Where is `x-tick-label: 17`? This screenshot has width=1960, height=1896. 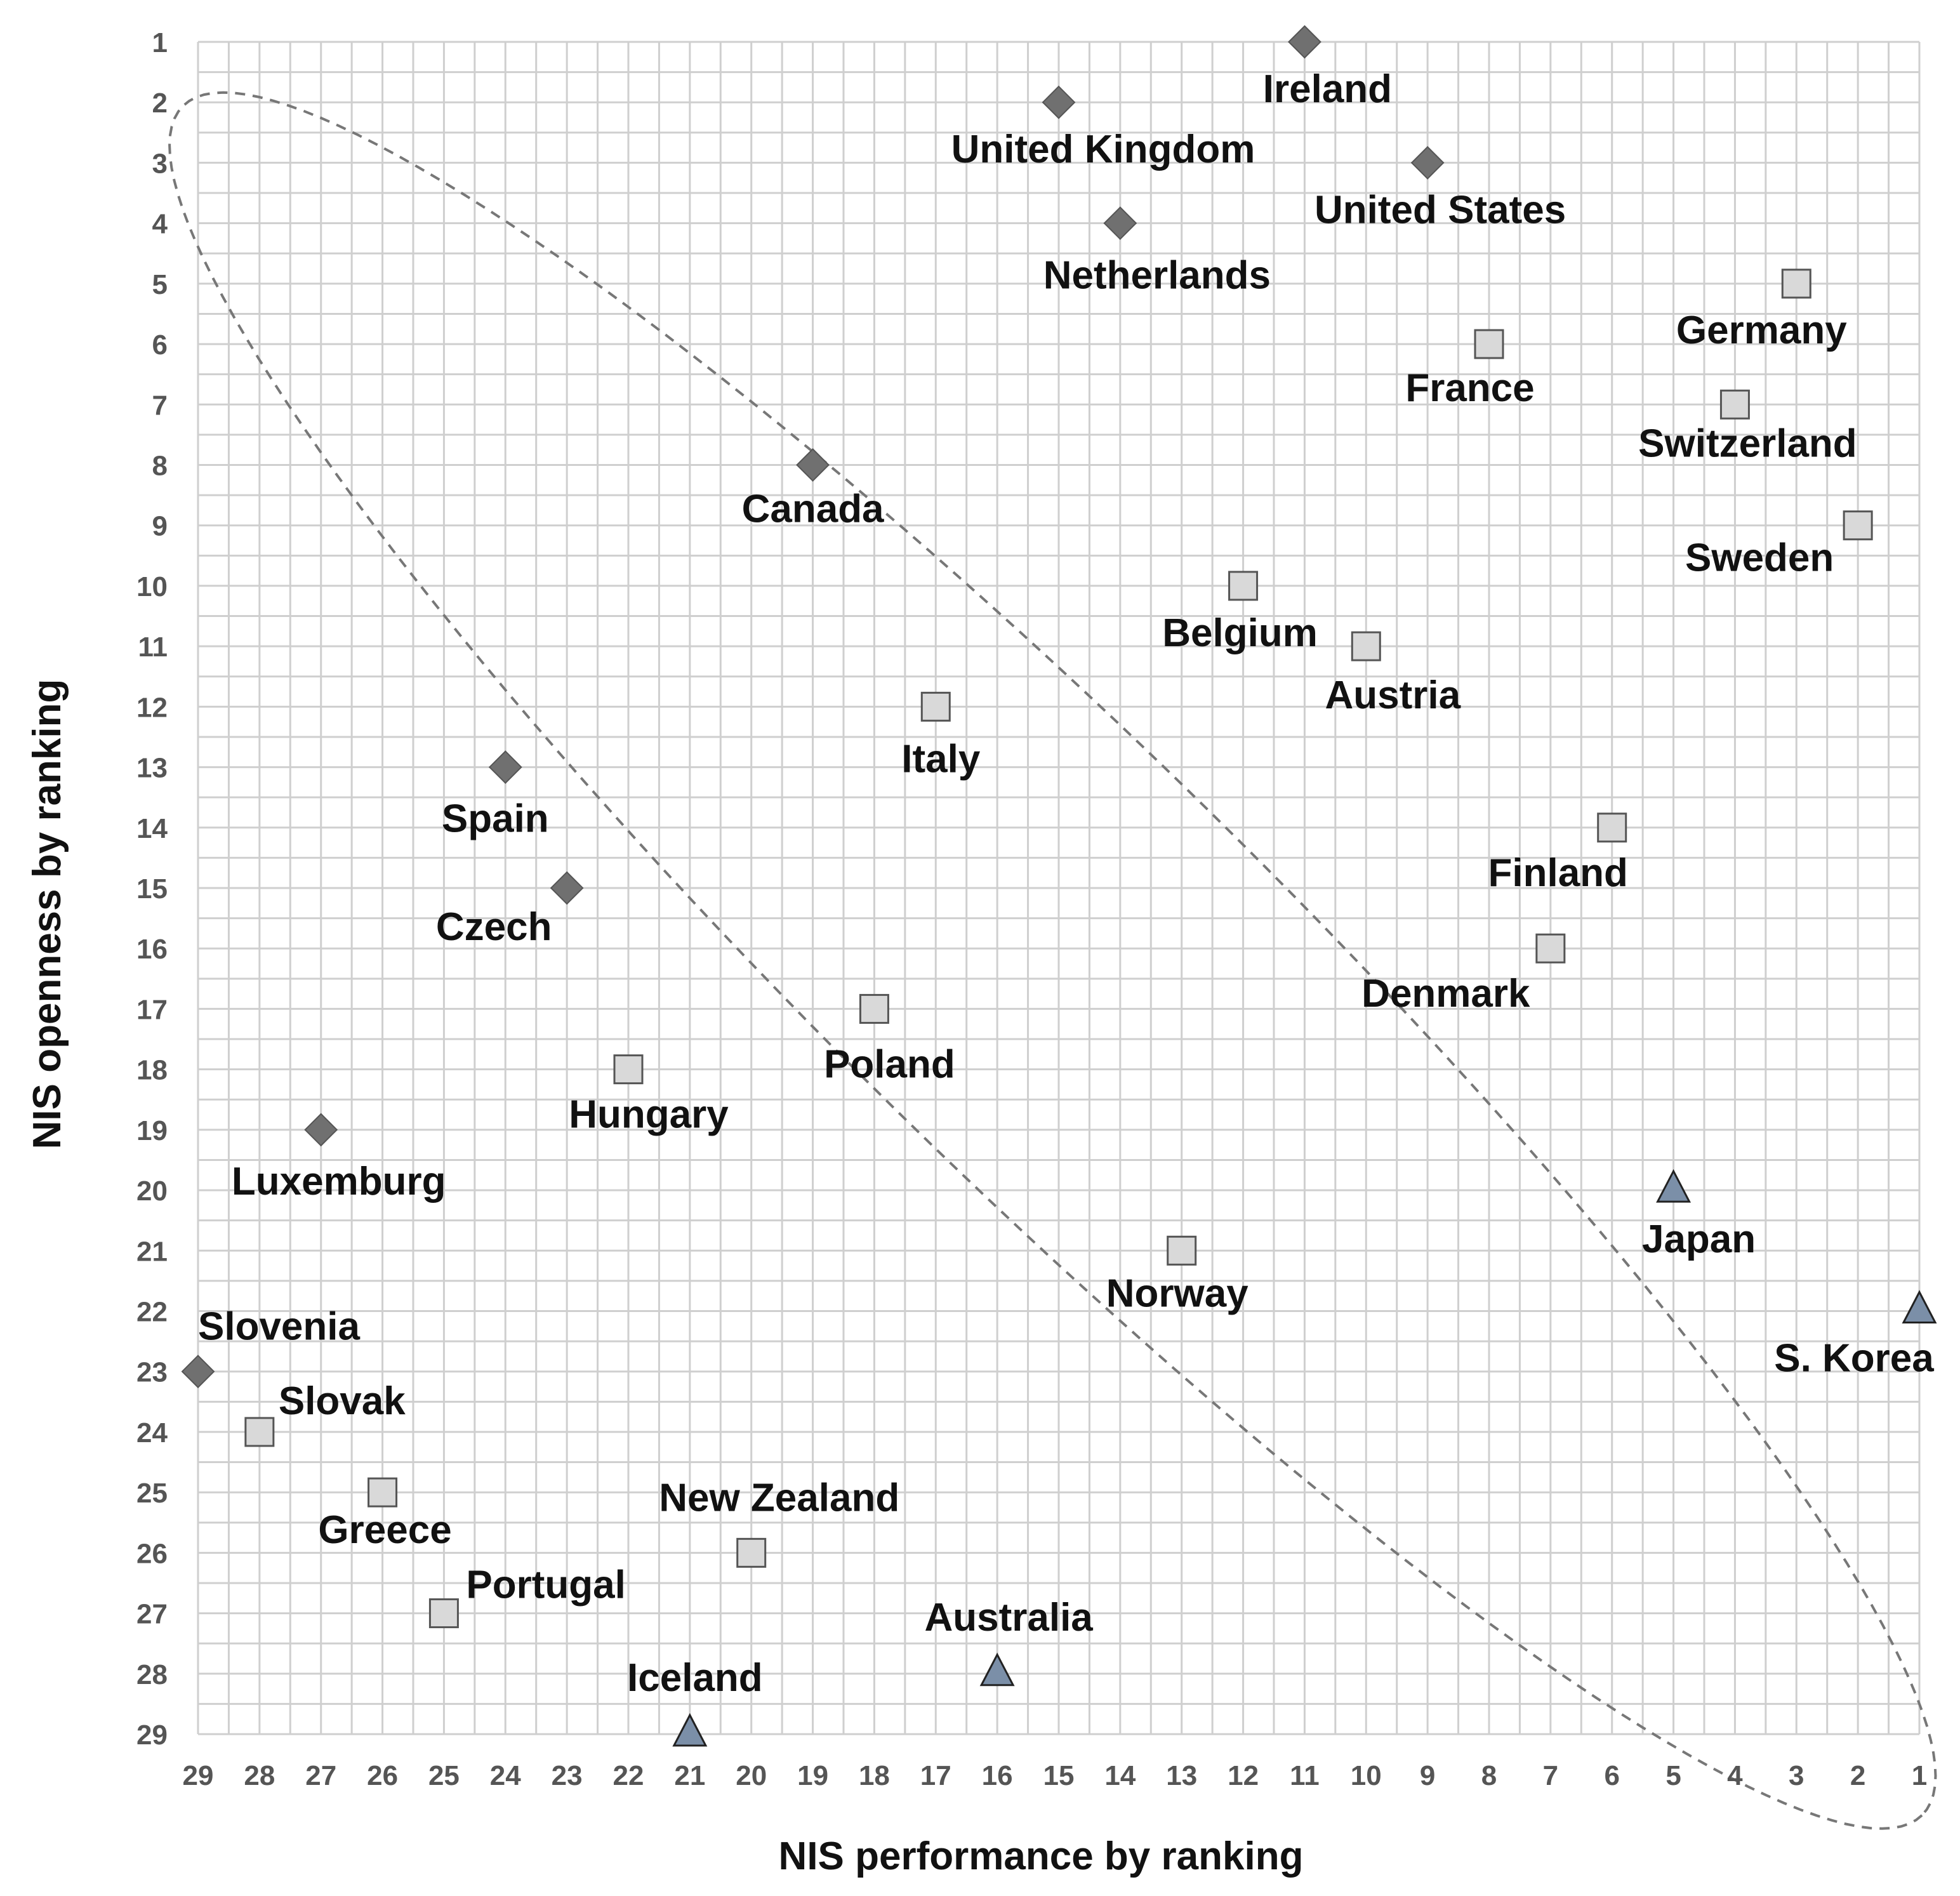
x-tick-label: 17 is located at coordinates (935, 1776).